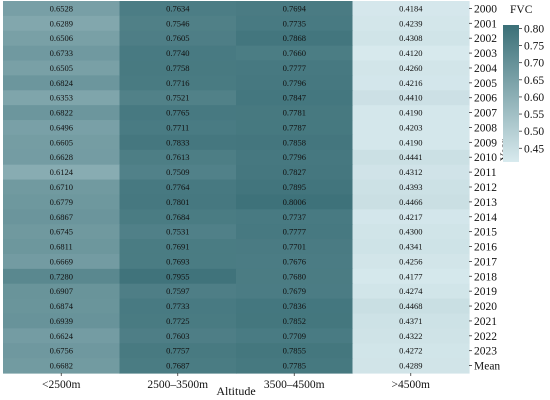 This screenshot has height=400, width=550. What do you see at coordinates (534, 64) in the screenshot?
I see `colorbar-tick-label: 0.70` at bounding box center [534, 64].